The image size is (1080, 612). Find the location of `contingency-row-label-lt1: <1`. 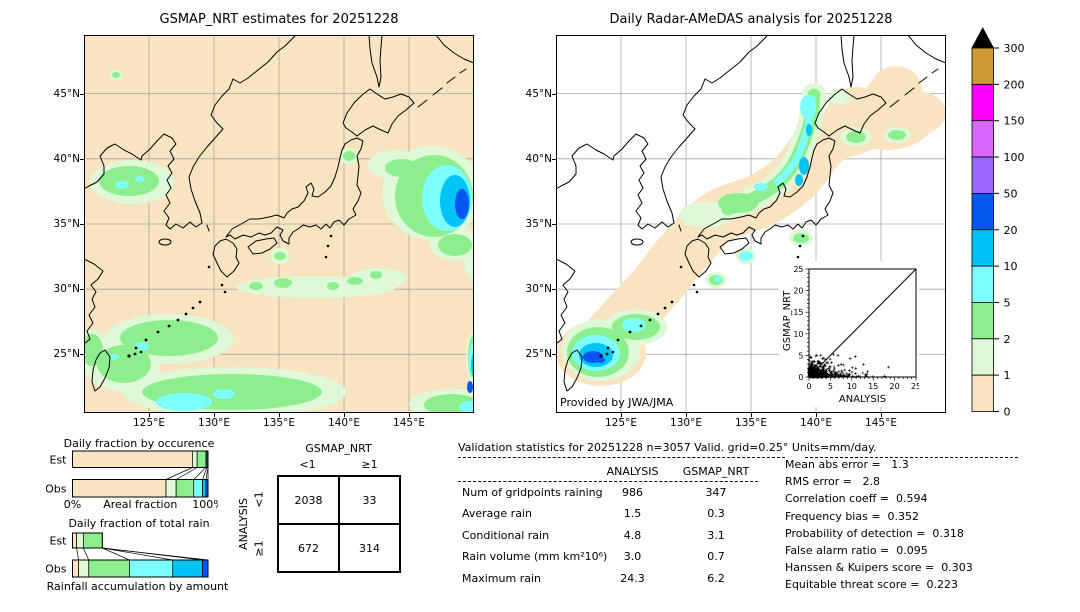

contingency-row-label-lt1: <1 is located at coordinates (259, 499).